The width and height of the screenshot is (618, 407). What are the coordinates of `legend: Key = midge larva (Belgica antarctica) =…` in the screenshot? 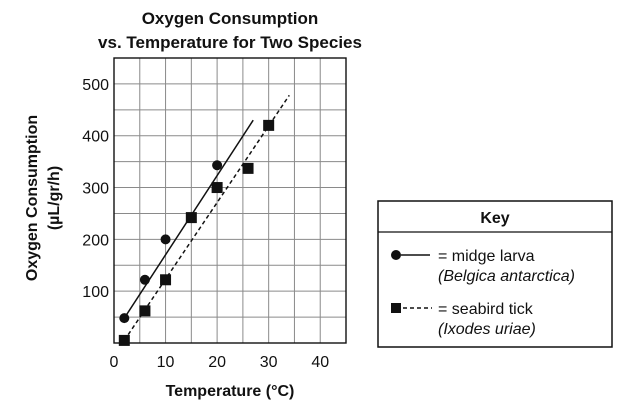 It's located at (495, 274).